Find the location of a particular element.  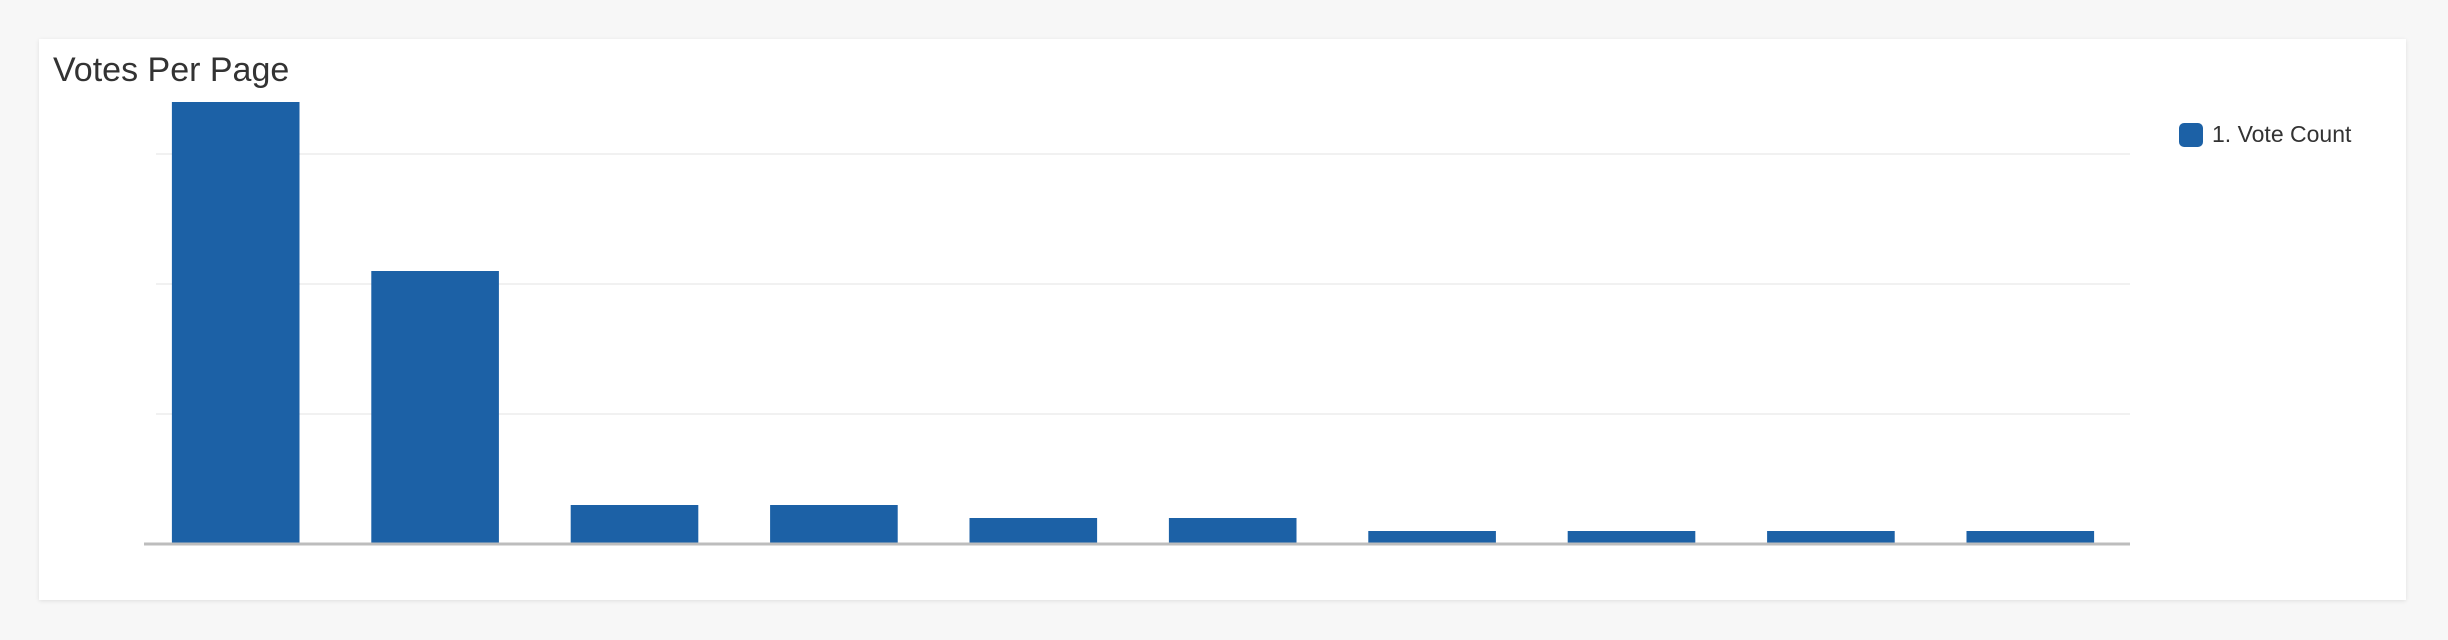

legend-swatch is located at coordinates (2191, 134).